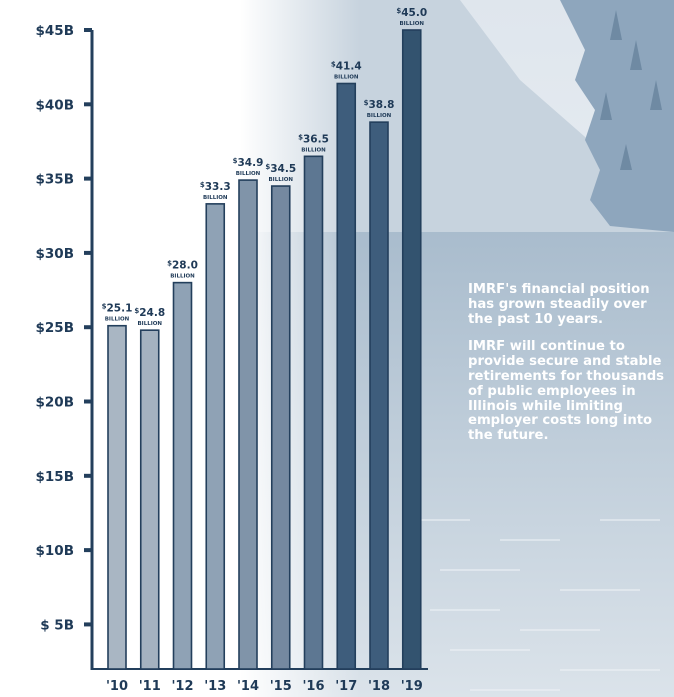 The image size is (674, 697). Describe the element at coordinates (149, 313) in the screenshot. I see `bar-value-label: $24.8` at that location.